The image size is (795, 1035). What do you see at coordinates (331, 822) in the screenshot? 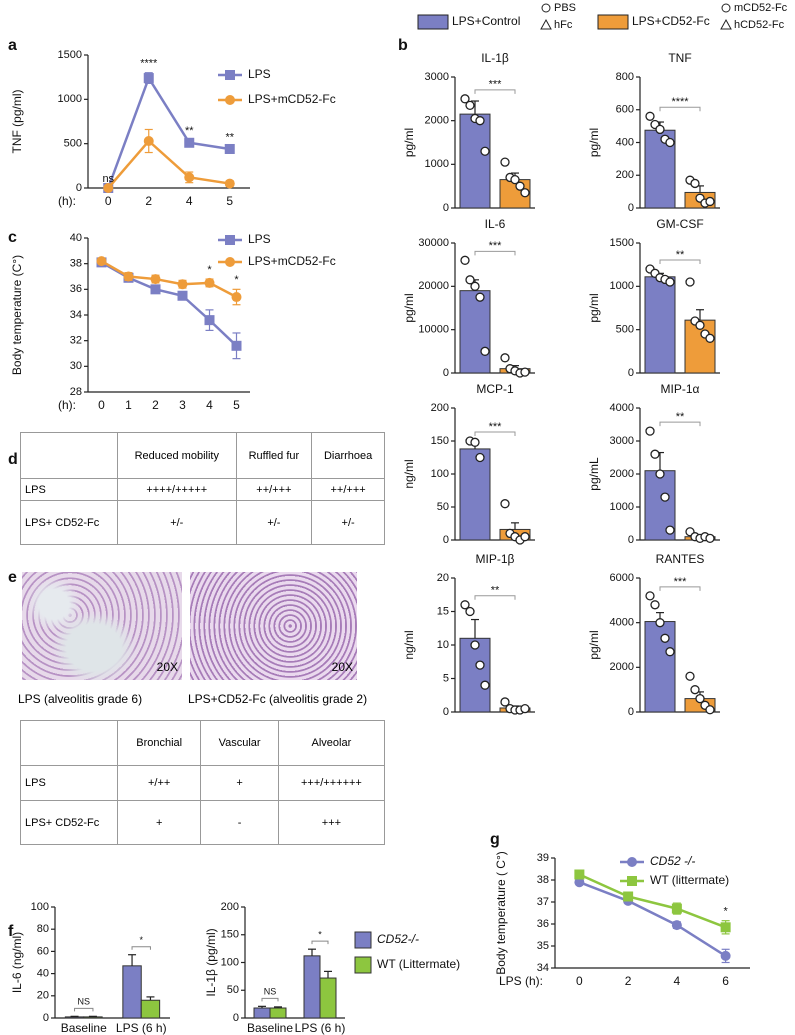
I see `cell: +++` at bounding box center [331, 822].